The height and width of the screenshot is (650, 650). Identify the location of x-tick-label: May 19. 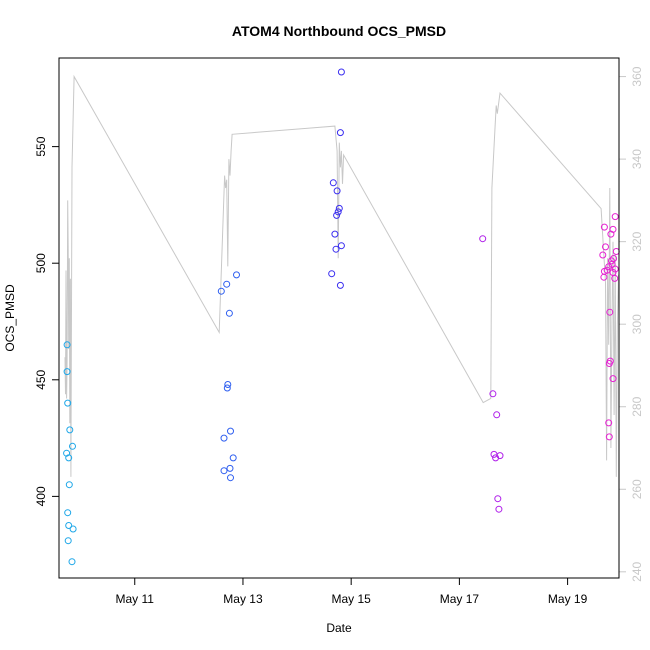
(568, 599).